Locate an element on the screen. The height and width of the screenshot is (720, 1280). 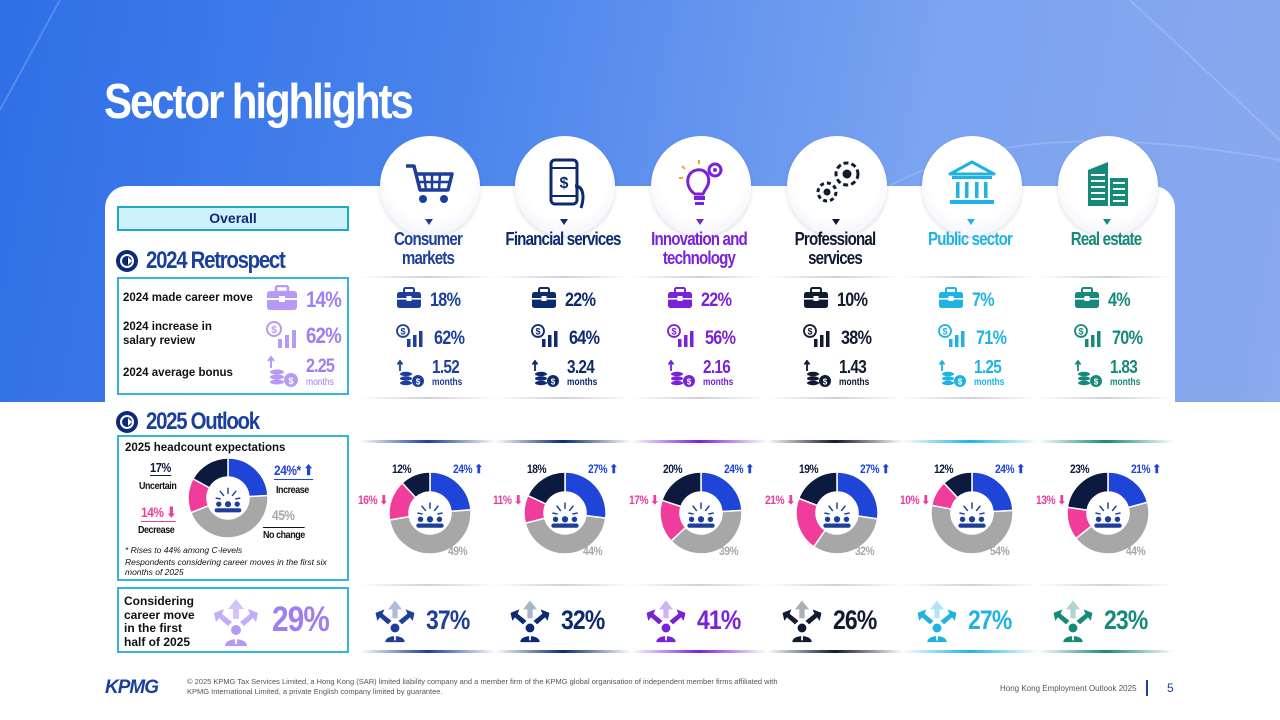
overall-career-move-value: 14% is located at coordinates (324, 299).